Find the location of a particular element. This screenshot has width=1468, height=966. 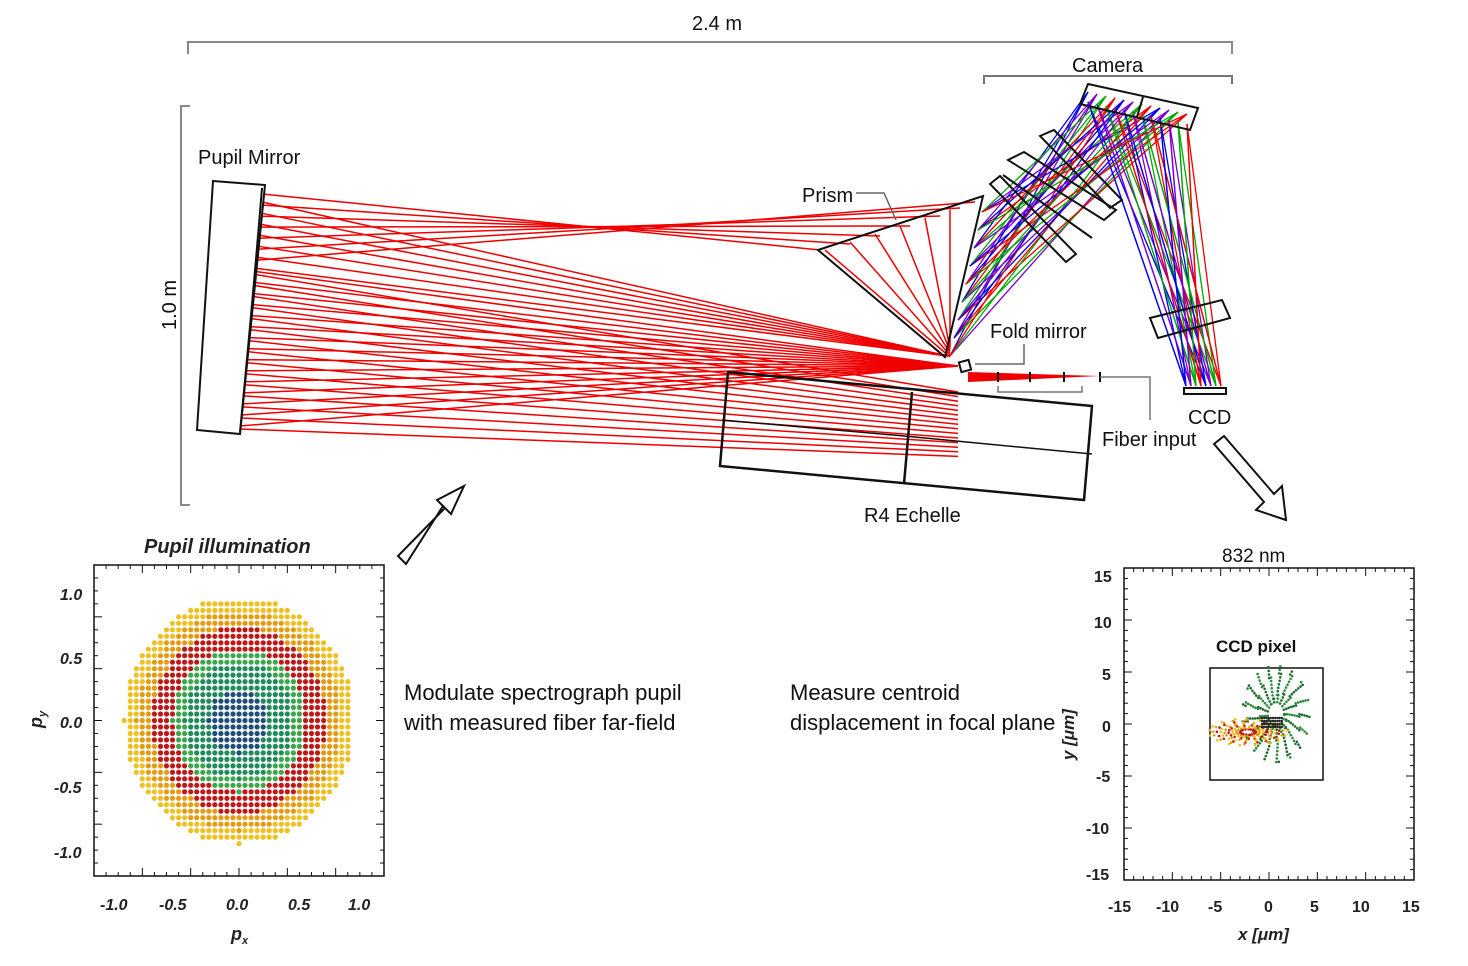

width-dimension-label: 2.4 m is located at coordinates (717, 24).